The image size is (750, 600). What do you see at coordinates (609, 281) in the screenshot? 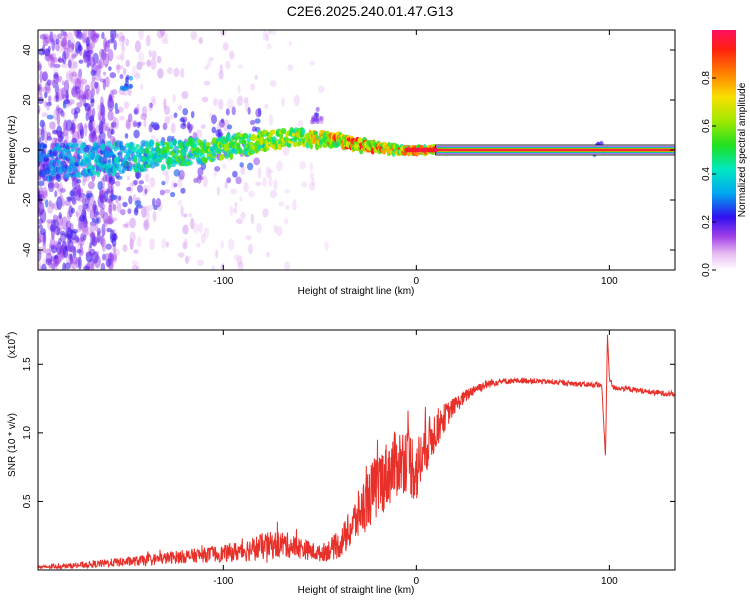
I see `spectrogram-x-tick-label: 100` at bounding box center [609, 281].